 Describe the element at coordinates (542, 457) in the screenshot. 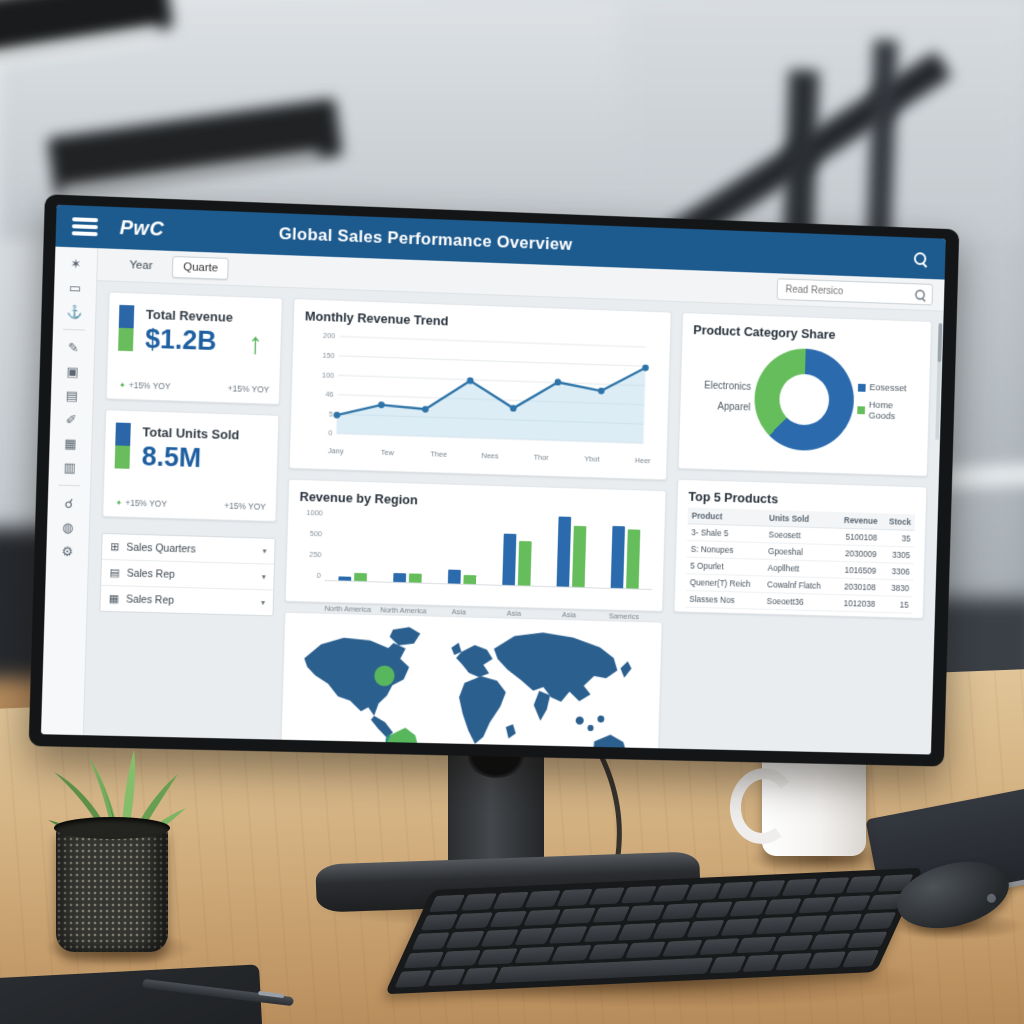

I see `svg-text: Thor` at that location.